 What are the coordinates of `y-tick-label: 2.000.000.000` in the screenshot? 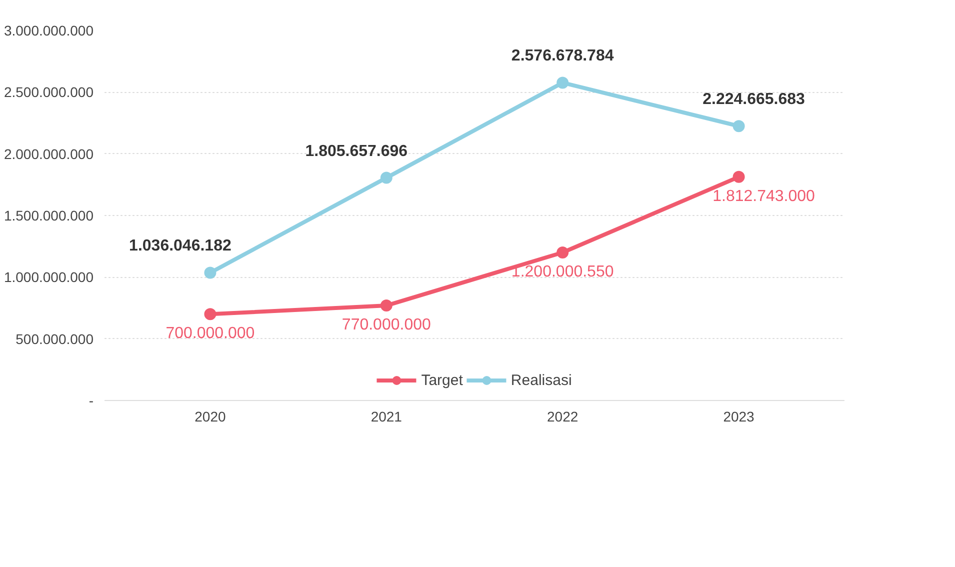 It's located at (49, 154).